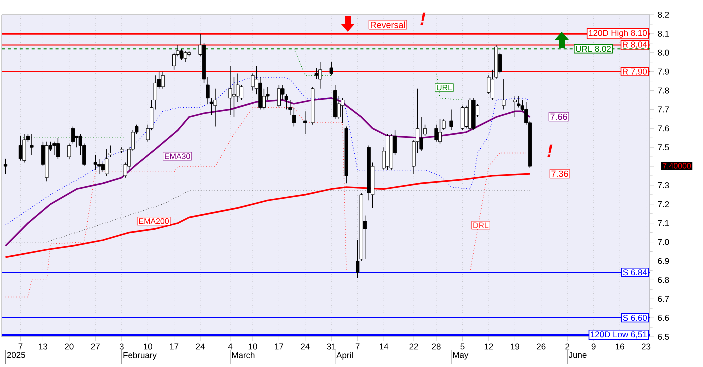  I want to click on x-tick-label: 31, so click(331, 347).